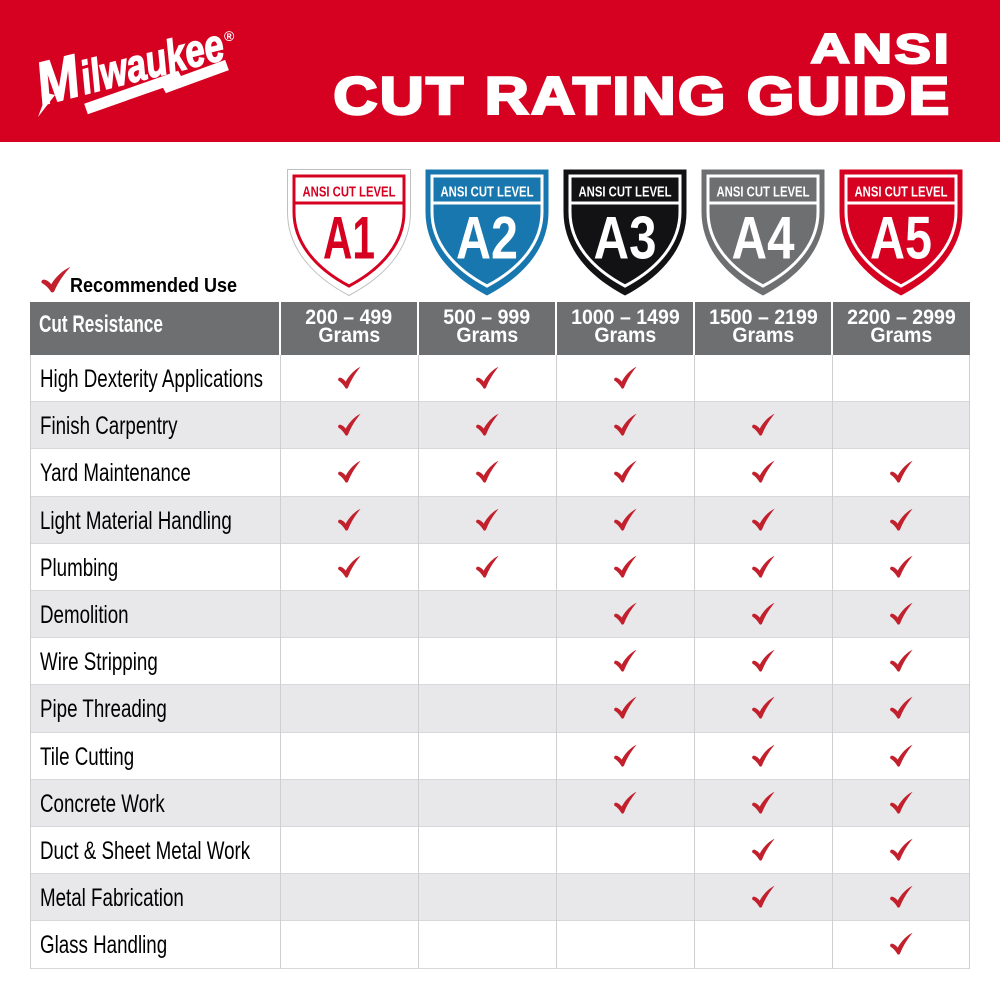  What do you see at coordinates (625, 238) in the screenshot?
I see `svg-text: A3` at bounding box center [625, 238].